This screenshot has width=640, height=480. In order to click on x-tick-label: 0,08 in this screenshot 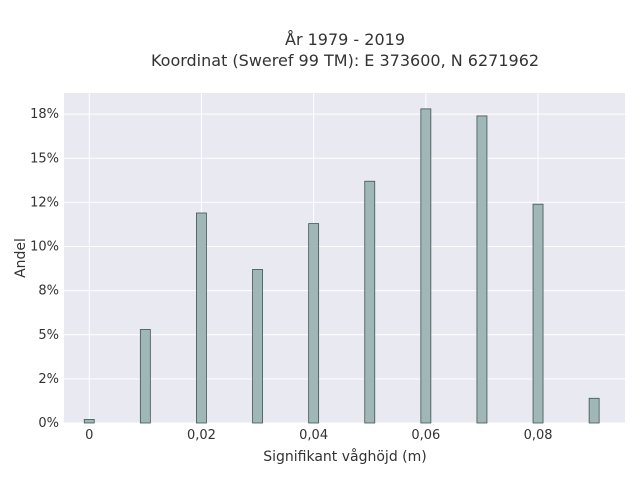, I will do `click(538, 435)`.